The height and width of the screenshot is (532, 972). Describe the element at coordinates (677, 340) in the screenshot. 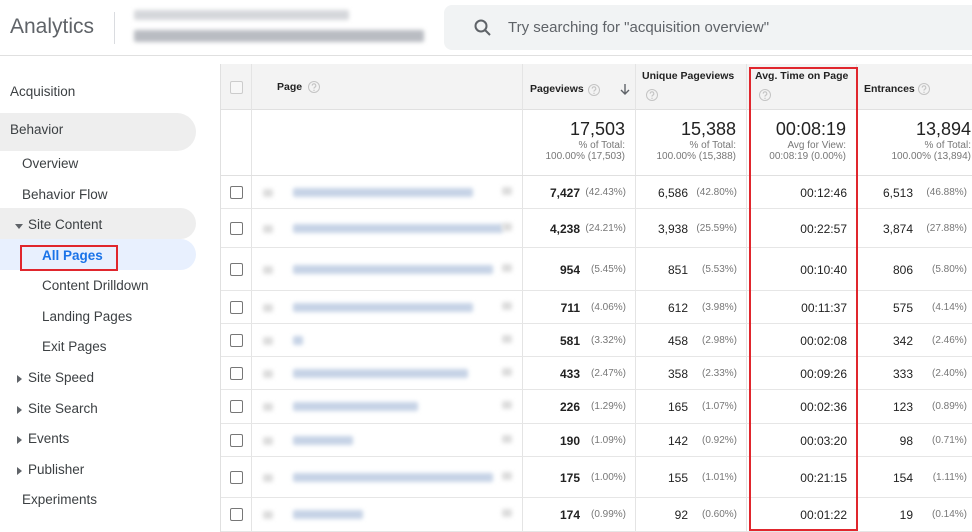

I see `unique-pageviews: 458` at that location.